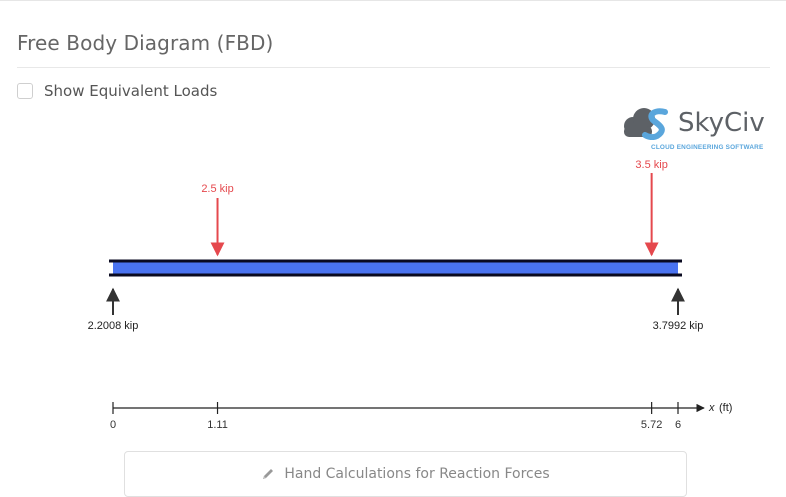 This screenshot has width=786, height=497. What do you see at coordinates (25, 91) in the screenshot?
I see `equivalent-loads-checkbox` at bounding box center [25, 91].